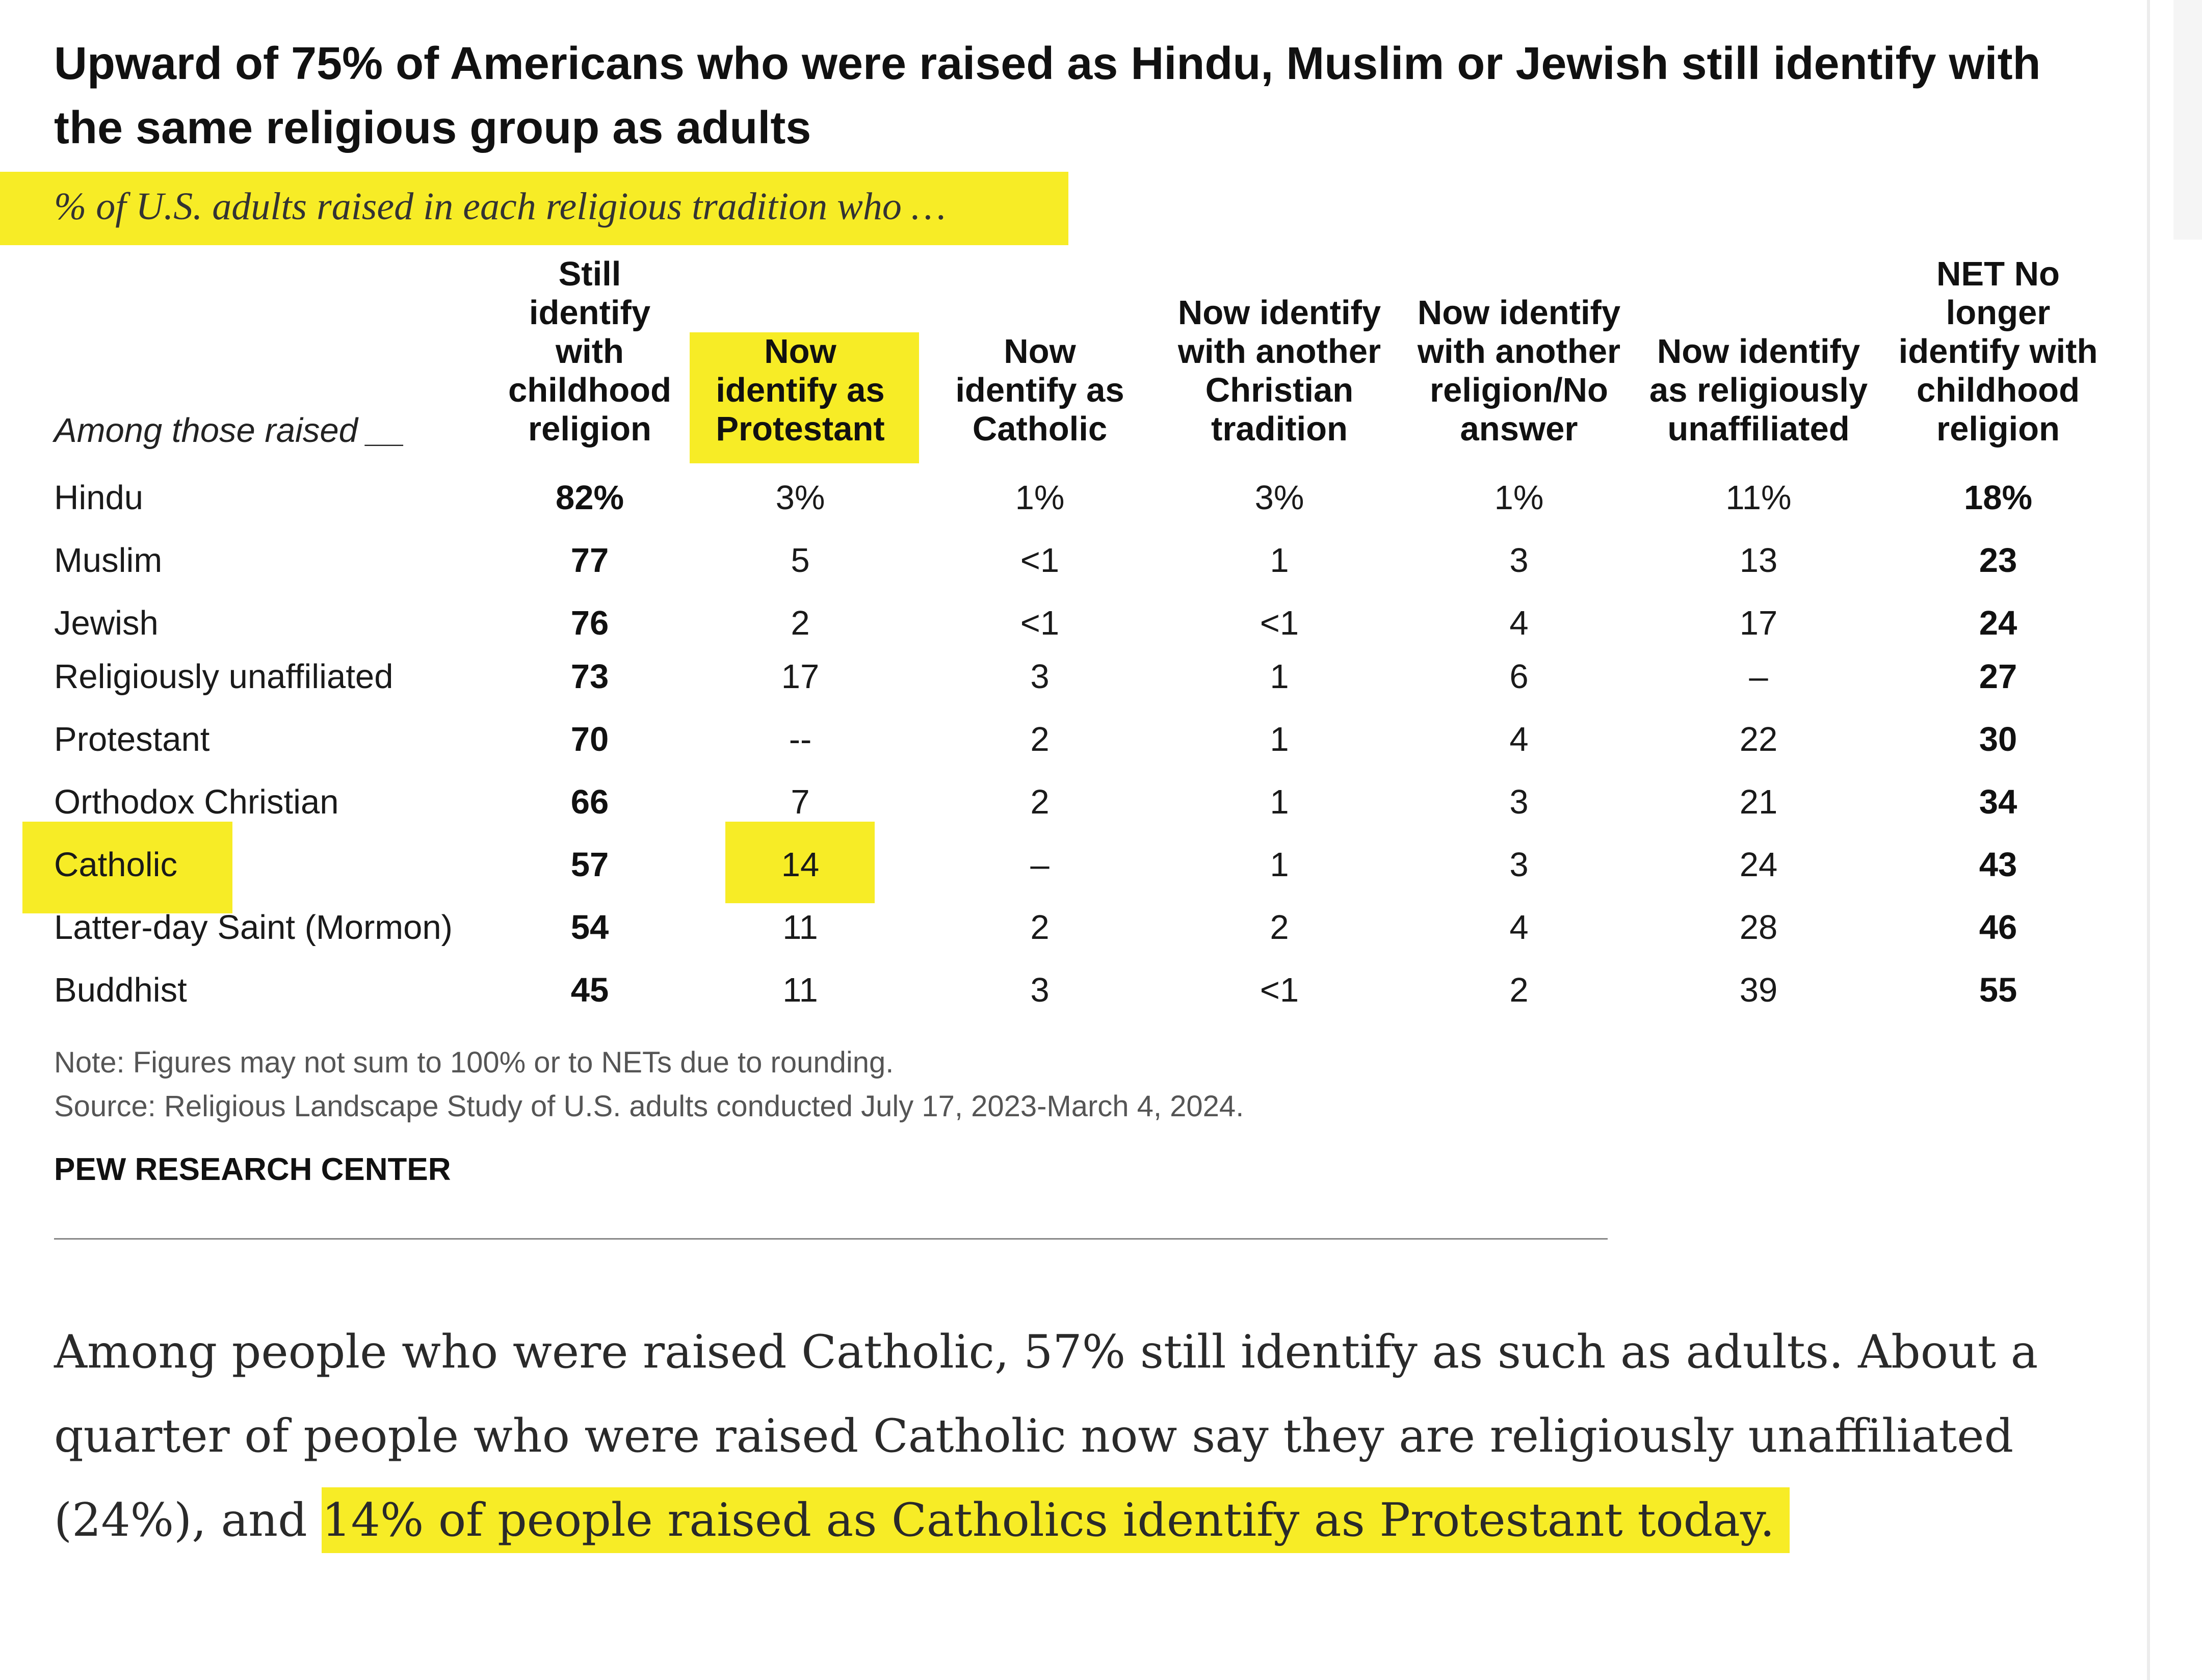  I want to click on column-header-line: unaffiliated, so click(1758, 429).